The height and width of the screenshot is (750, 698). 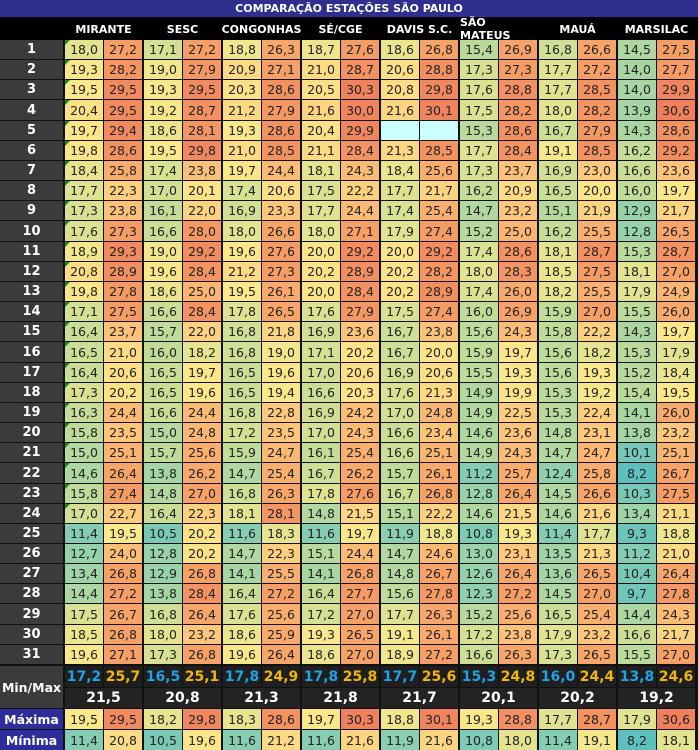 I want to click on min-temp-cell: 15,7, so click(x=163, y=331).